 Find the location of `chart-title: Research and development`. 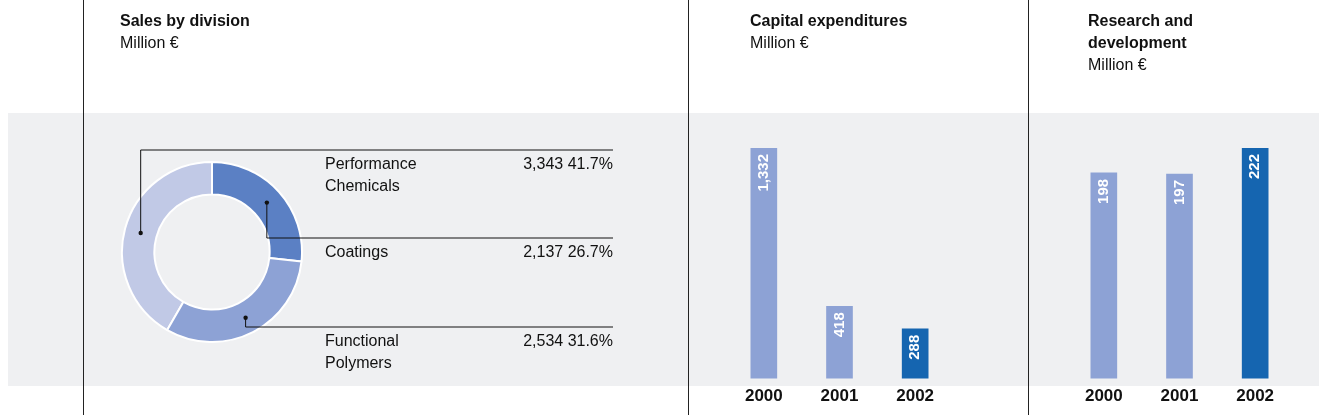

chart-title: Research and development is located at coordinates (1141, 32).